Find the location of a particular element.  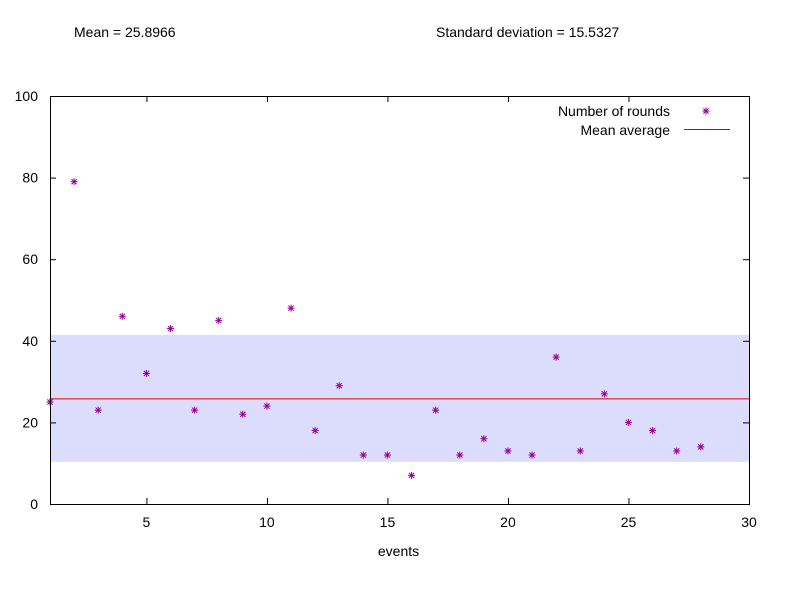

y-tick-label: 60 is located at coordinates (30, 259).